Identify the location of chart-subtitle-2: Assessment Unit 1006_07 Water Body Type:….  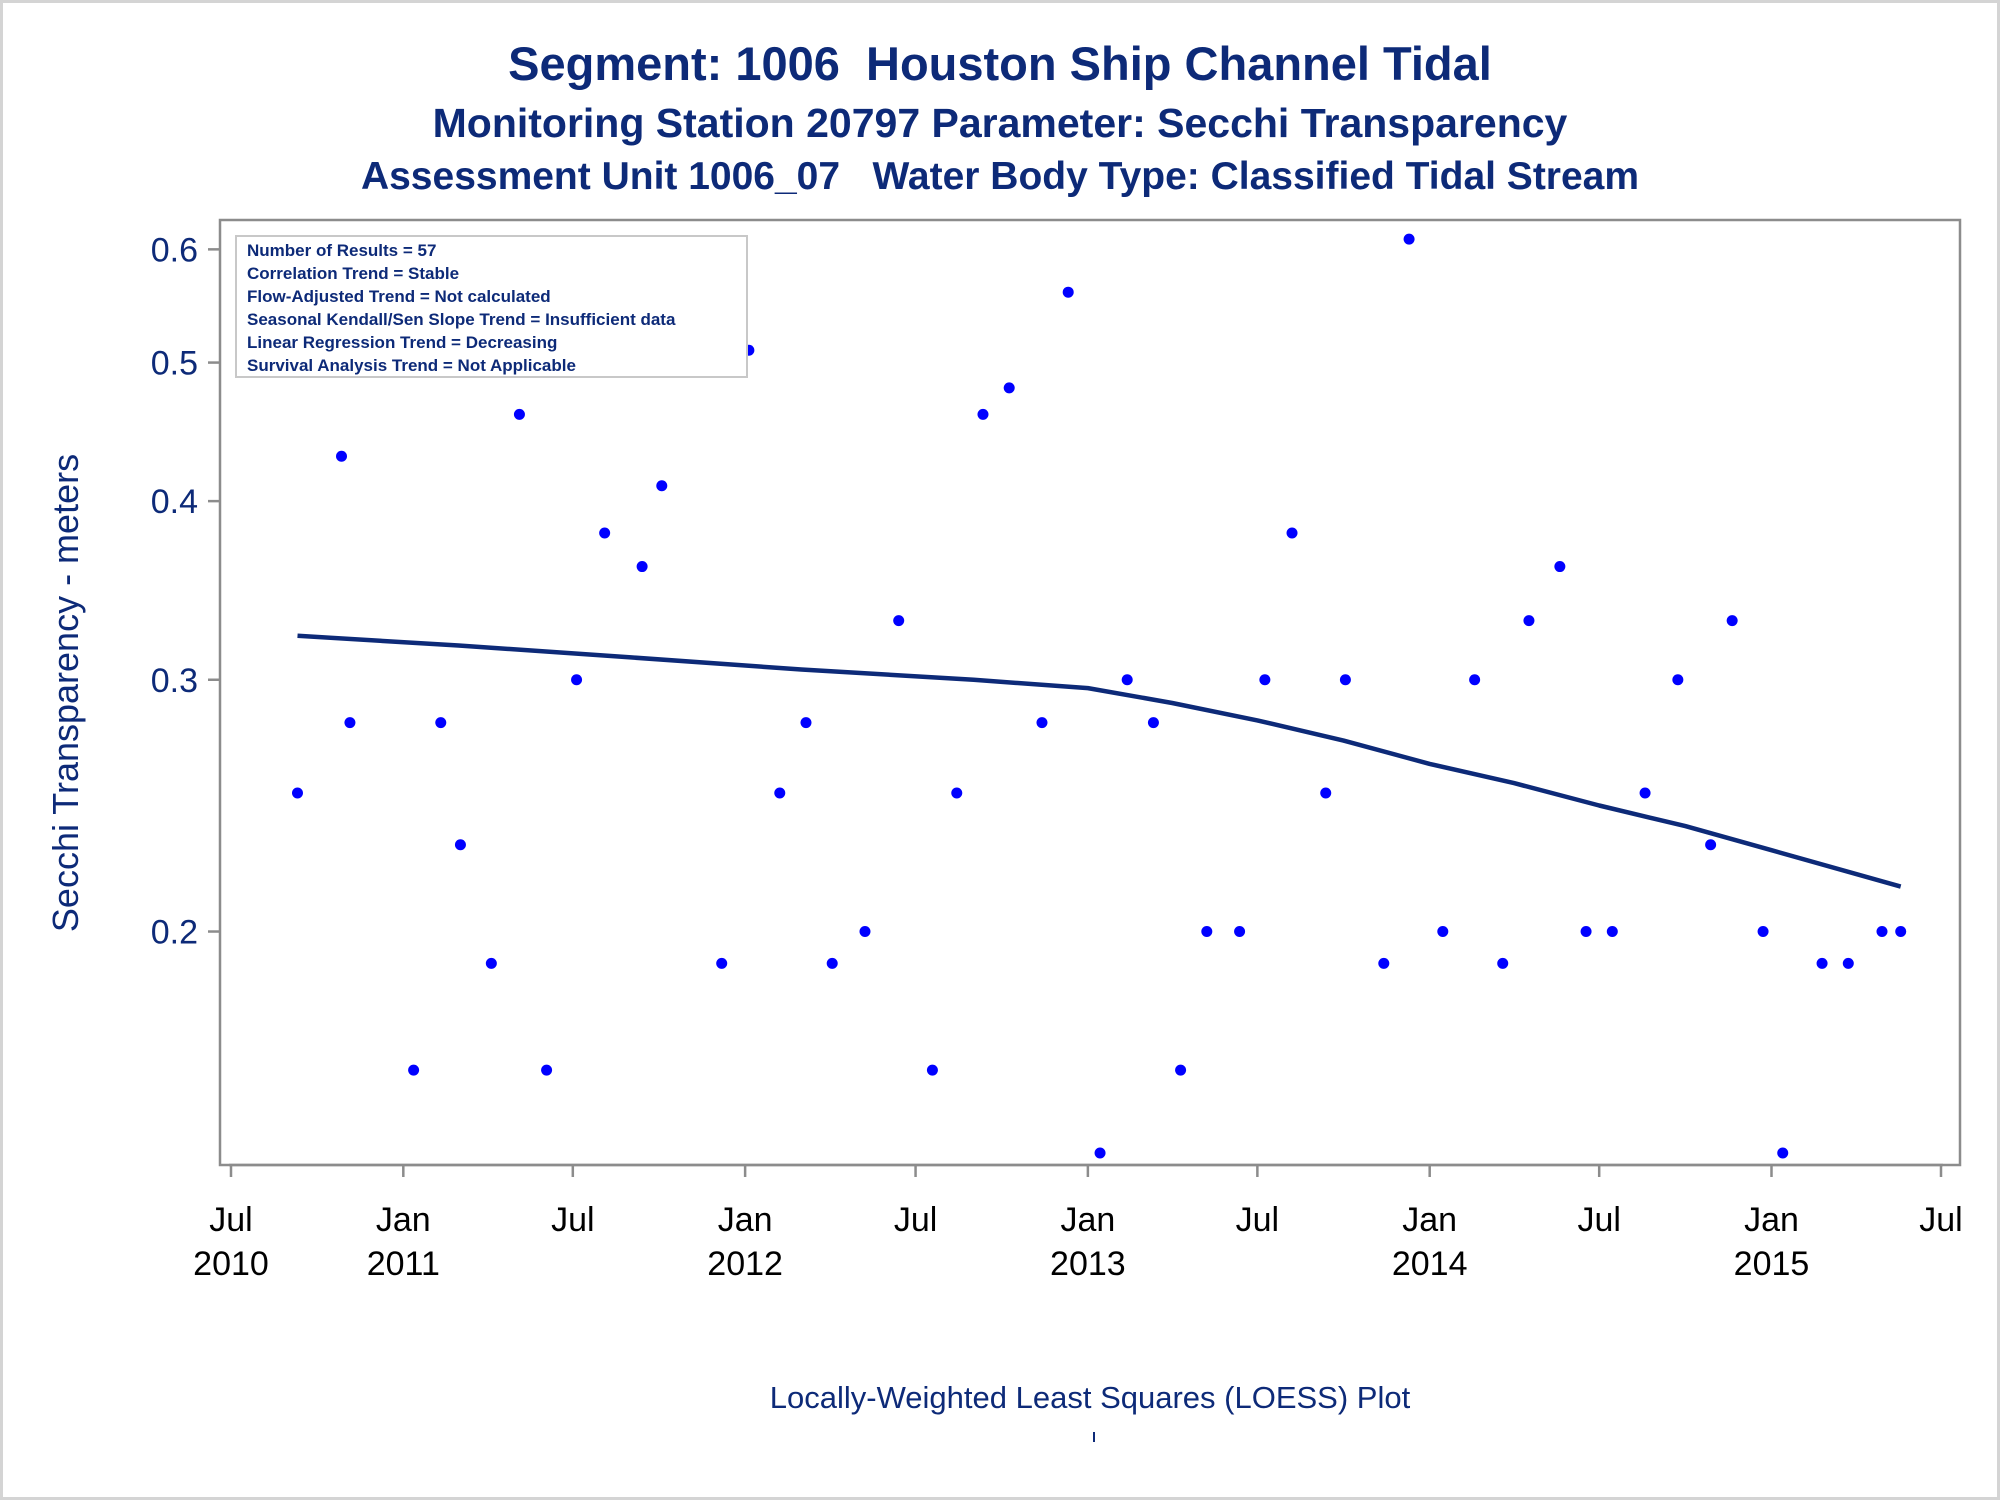
(1000, 176).